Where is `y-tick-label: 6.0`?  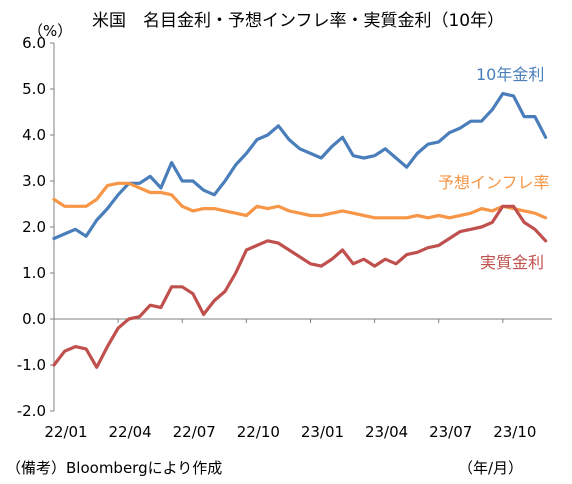
y-tick-label: 6.0 is located at coordinates (34, 43).